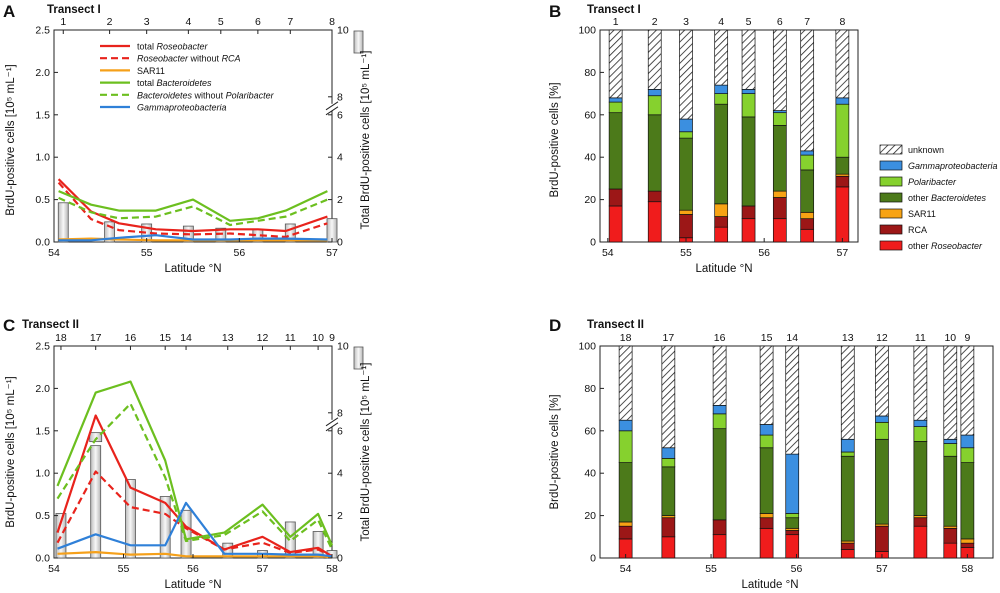 The image size is (1000, 593). What do you see at coordinates (721, 89) in the screenshot?
I see `bar-segment-gamma-st4` at bounding box center [721, 89].